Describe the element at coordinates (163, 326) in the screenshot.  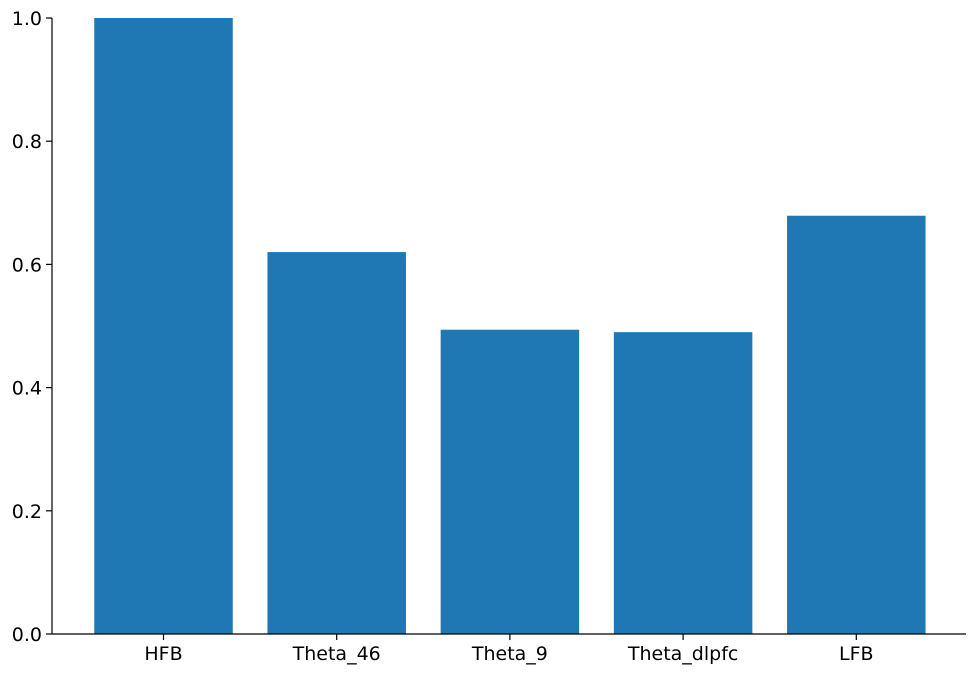
I see `bar-hfb` at that location.